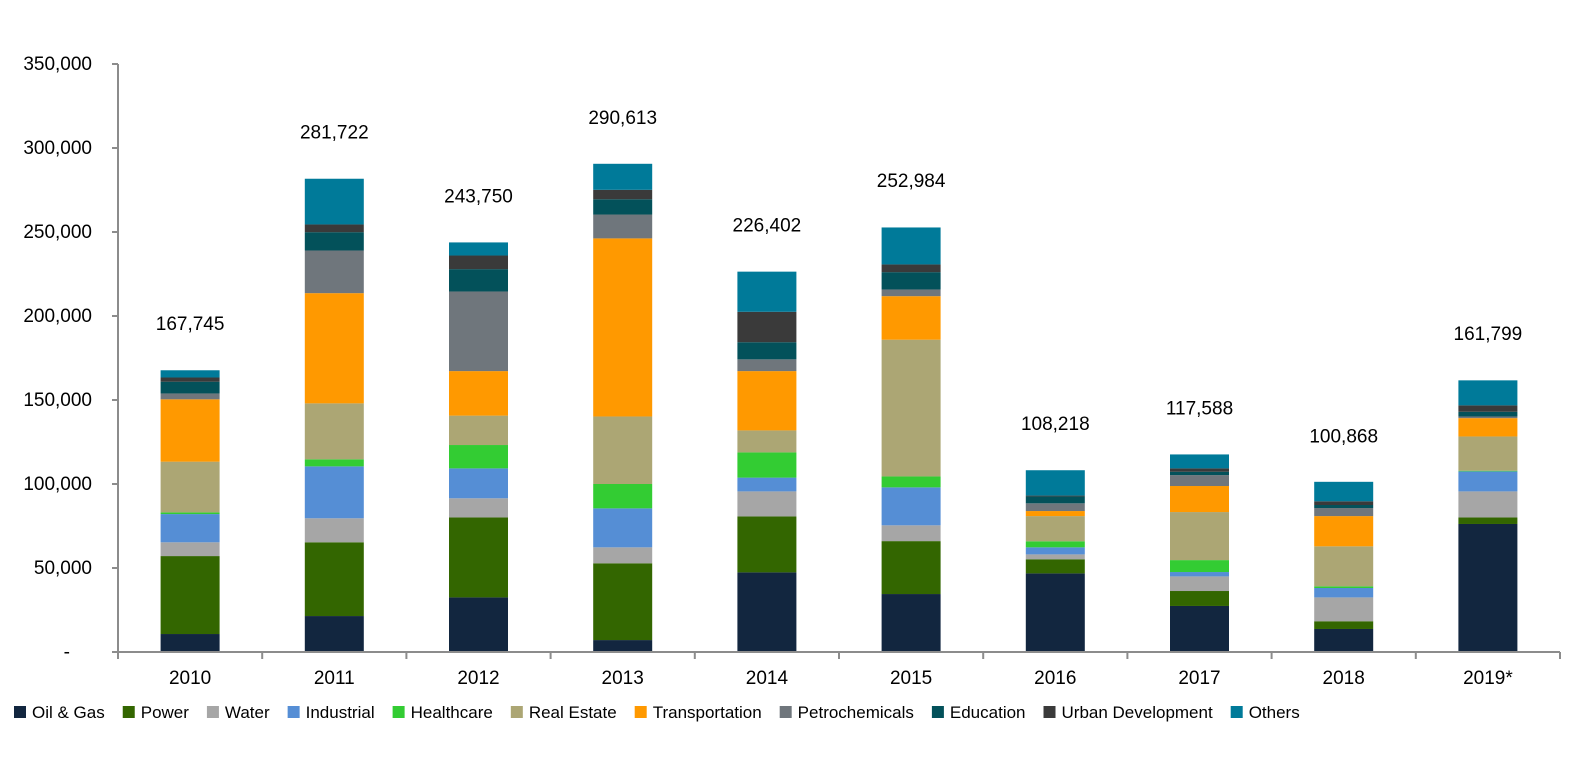 This screenshot has height=769, width=1587. What do you see at coordinates (1055, 678) in the screenshot?
I see `x-tick-label: 2016` at bounding box center [1055, 678].